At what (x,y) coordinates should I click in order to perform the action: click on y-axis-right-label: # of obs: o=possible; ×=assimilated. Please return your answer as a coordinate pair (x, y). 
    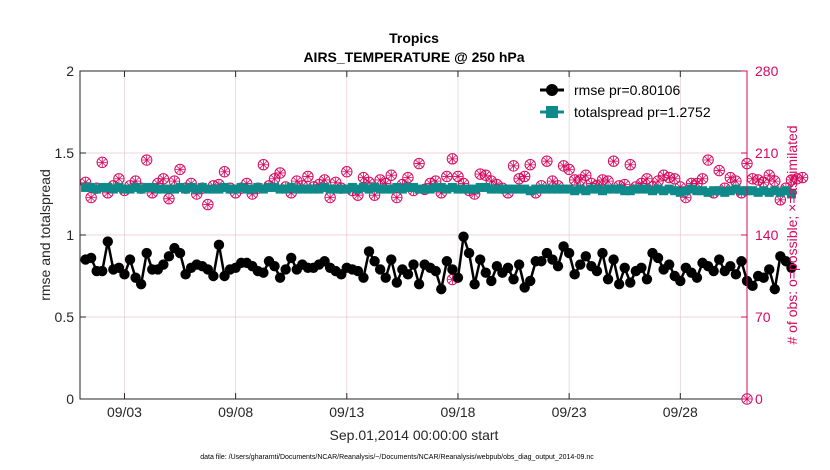
    Looking at the image, I should click on (792, 234).